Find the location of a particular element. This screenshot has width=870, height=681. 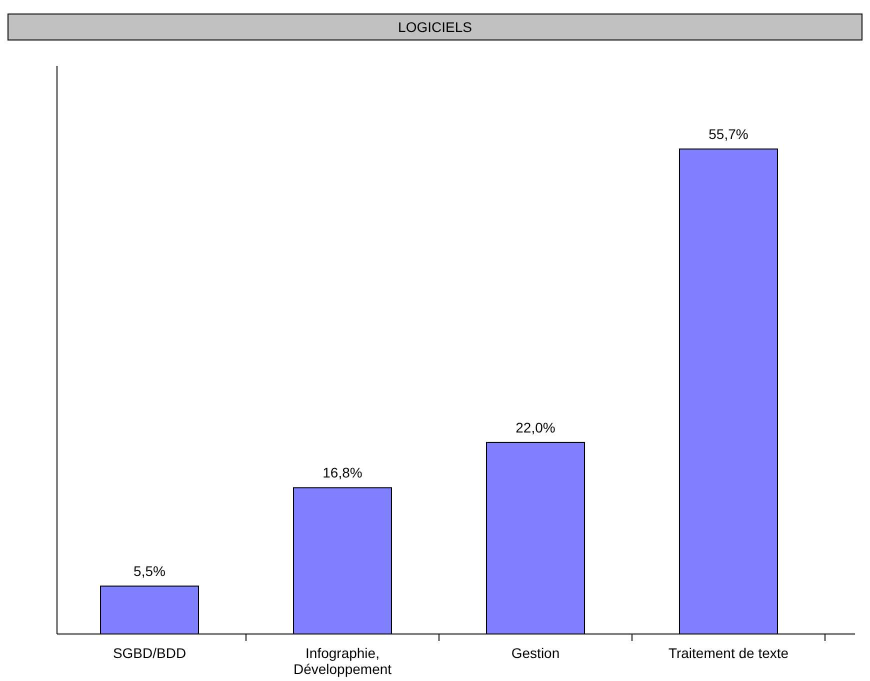

data-label: 55,7% is located at coordinates (728, 134).